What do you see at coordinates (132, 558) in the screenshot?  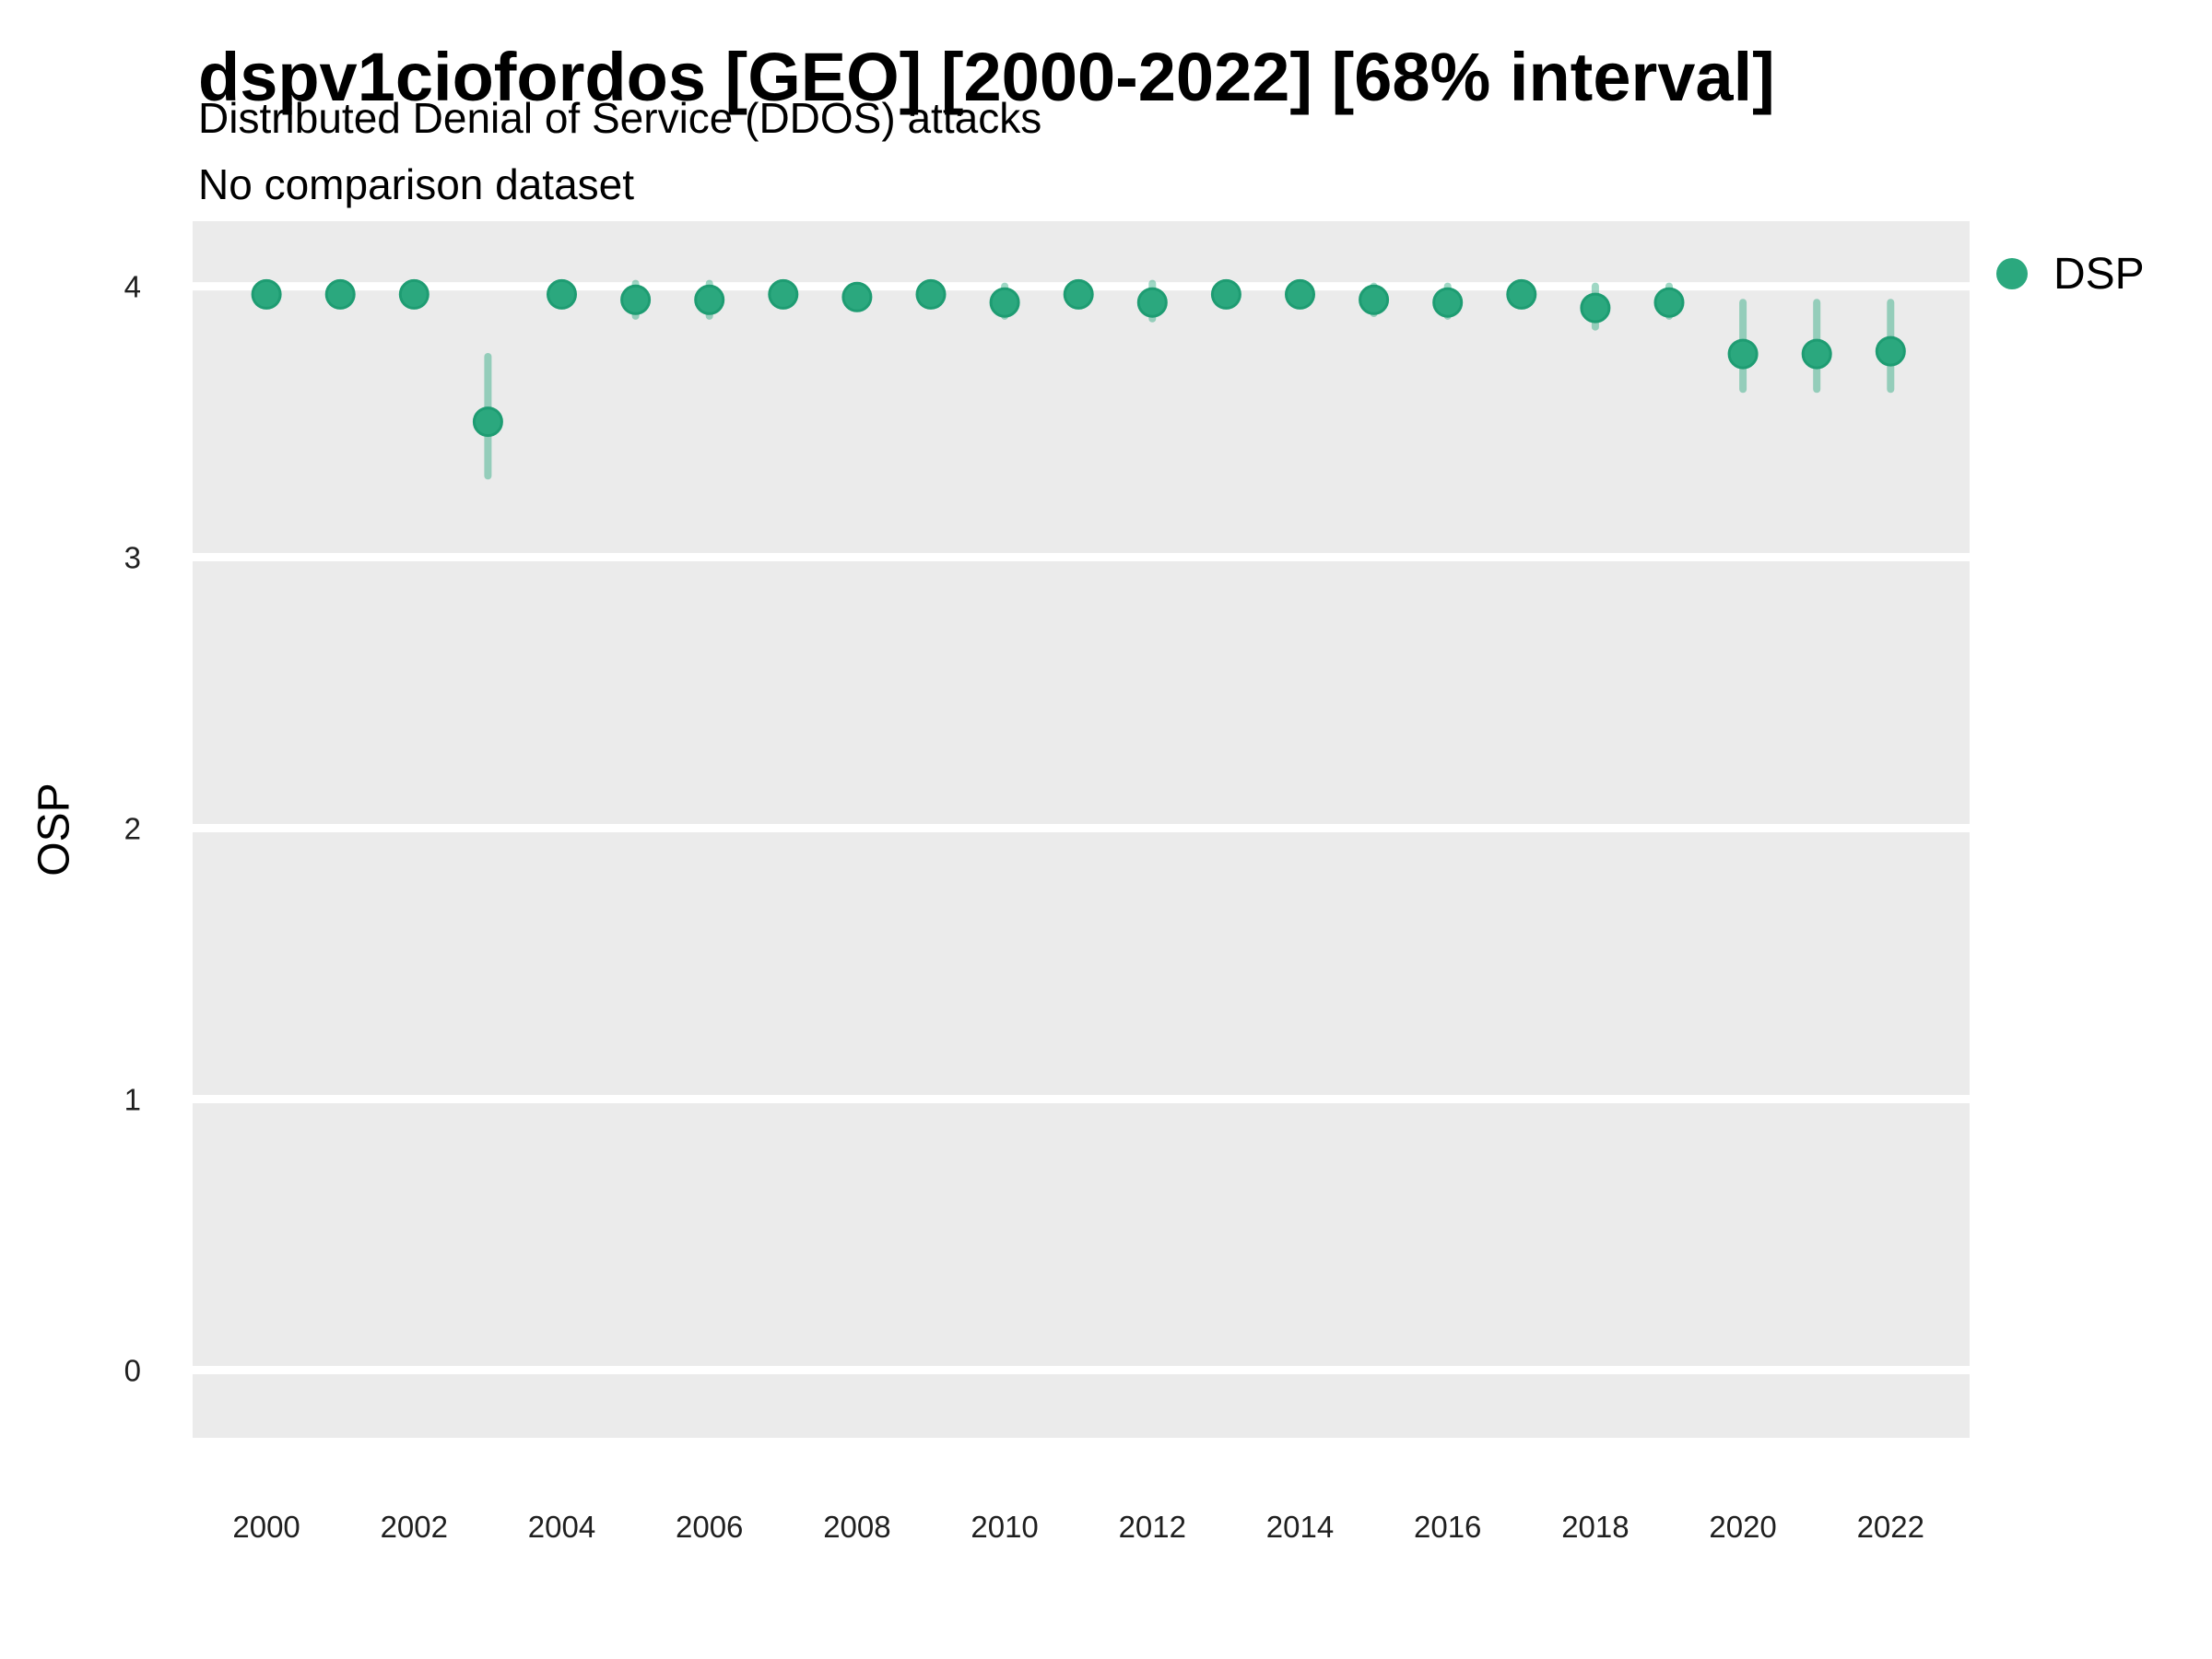 I see `y-tick-label-3: 3` at bounding box center [132, 558].